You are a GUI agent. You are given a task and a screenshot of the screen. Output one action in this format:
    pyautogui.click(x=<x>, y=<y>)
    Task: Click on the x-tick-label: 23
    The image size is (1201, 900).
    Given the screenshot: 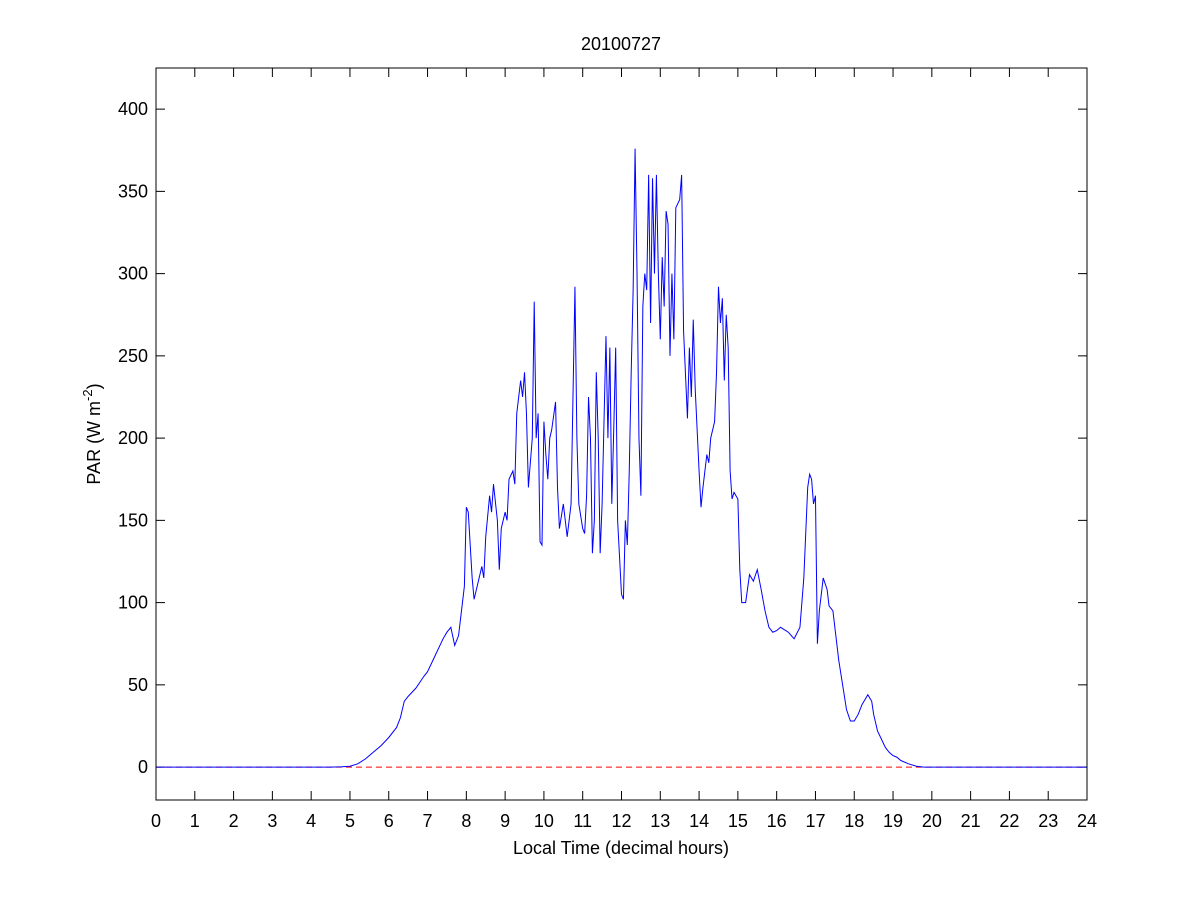 What is the action you would take?
    pyautogui.click(x=1048, y=821)
    